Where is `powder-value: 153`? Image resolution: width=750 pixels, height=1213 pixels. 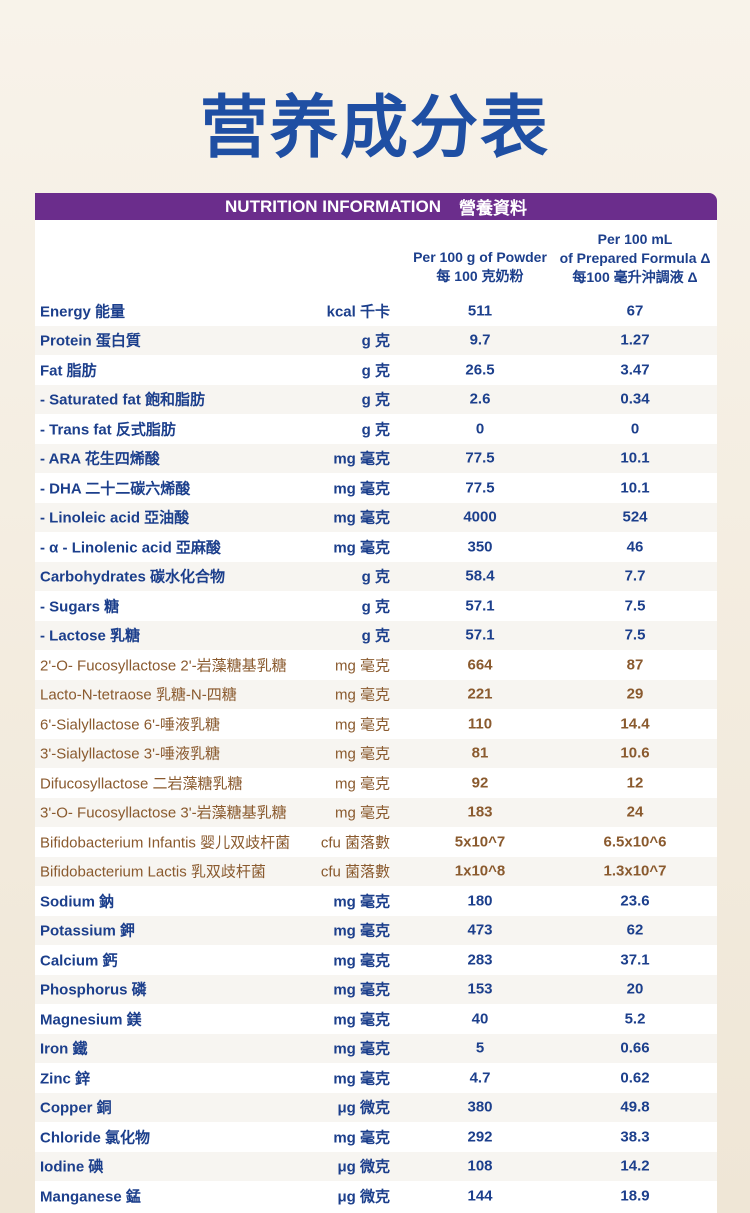 powder-value: 153 is located at coordinates (480, 989).